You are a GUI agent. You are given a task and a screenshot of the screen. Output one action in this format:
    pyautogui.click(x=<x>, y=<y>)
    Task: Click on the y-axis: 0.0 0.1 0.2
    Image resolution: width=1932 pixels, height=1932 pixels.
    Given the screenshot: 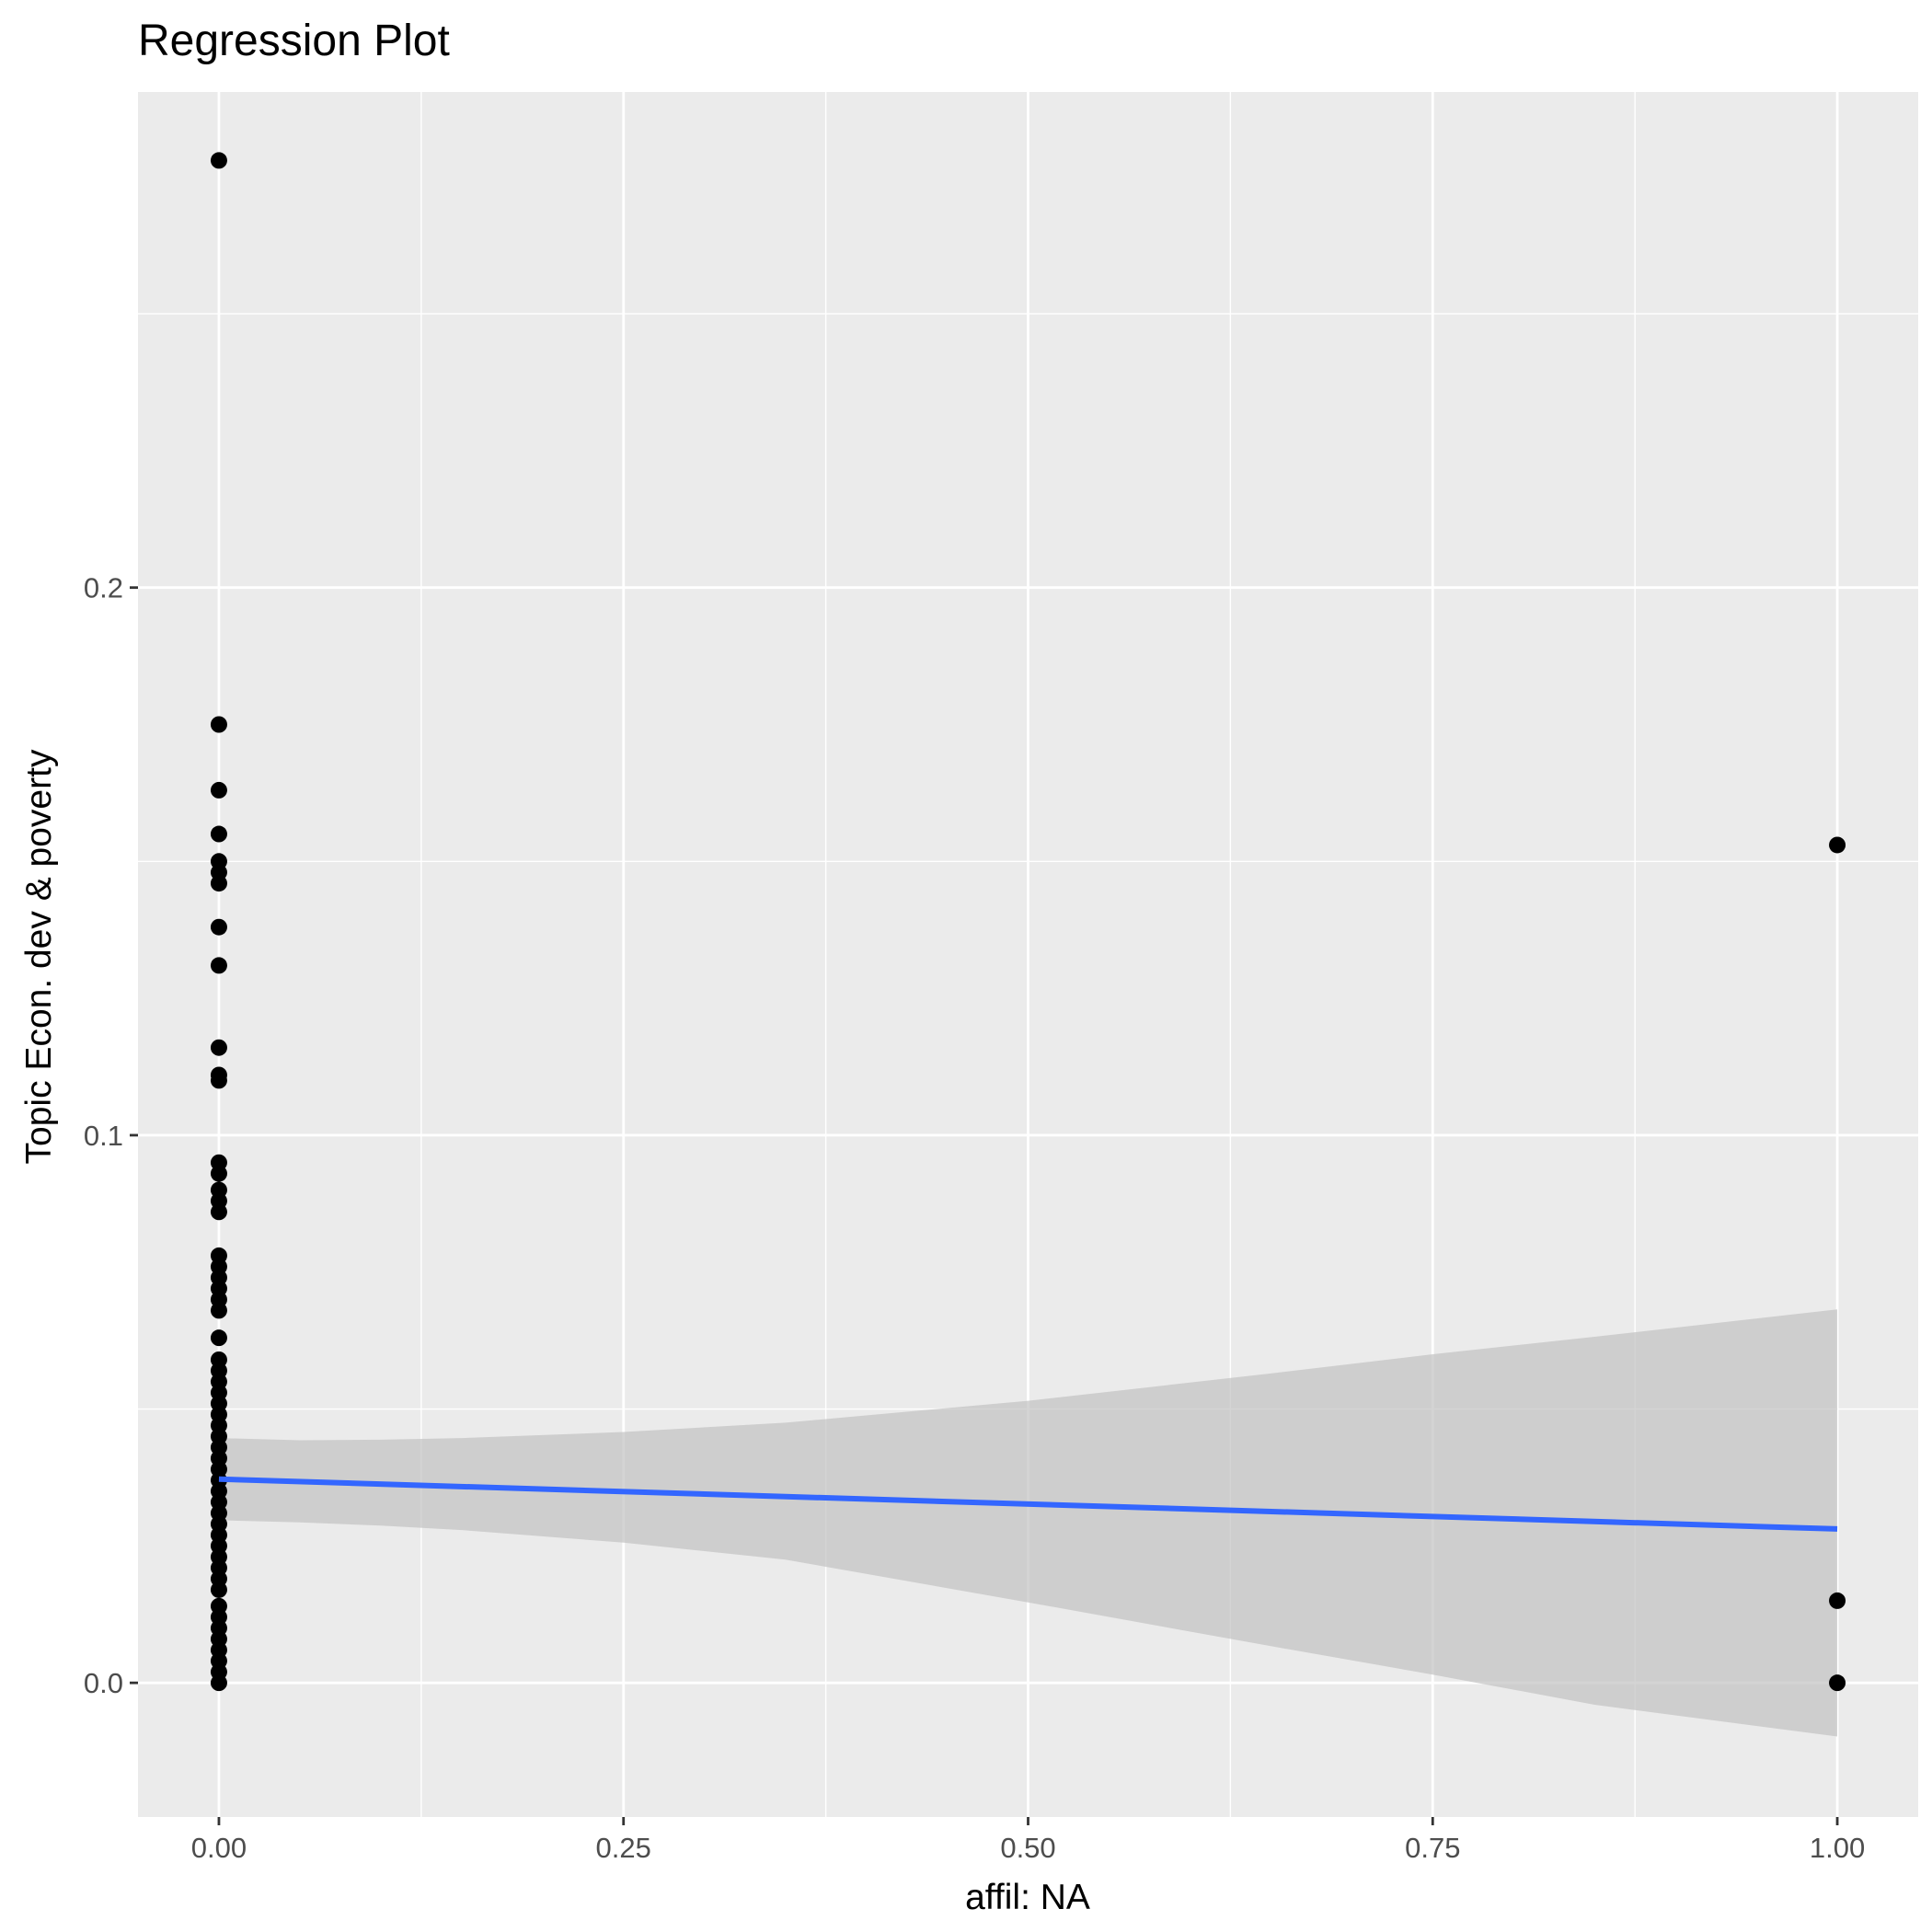 What is the action you would take?
    pyautogui.click(x=111, y=1135)
    